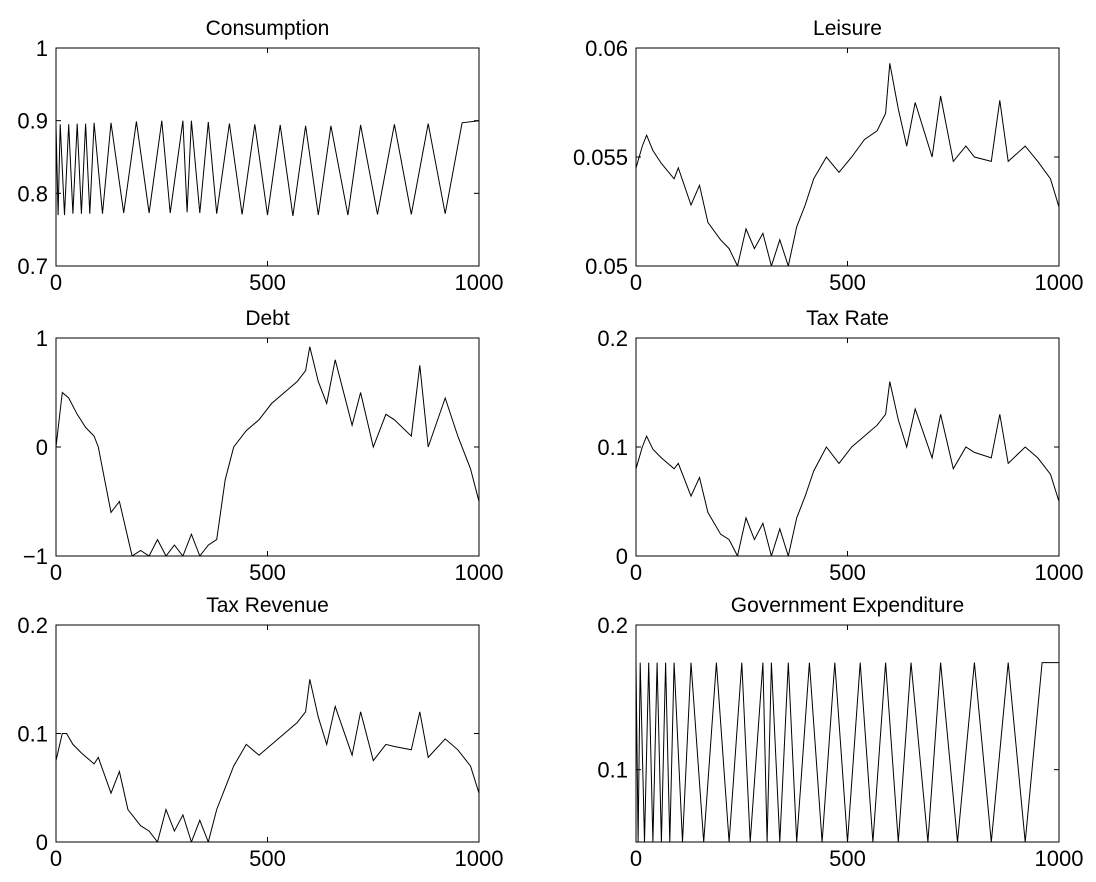 The height and width of the screenshot is (882, 1096). What do you see at coordinates (267, 318) in the screenshot?
I see `chart-title: Debt` at bounding box center [267, 318].